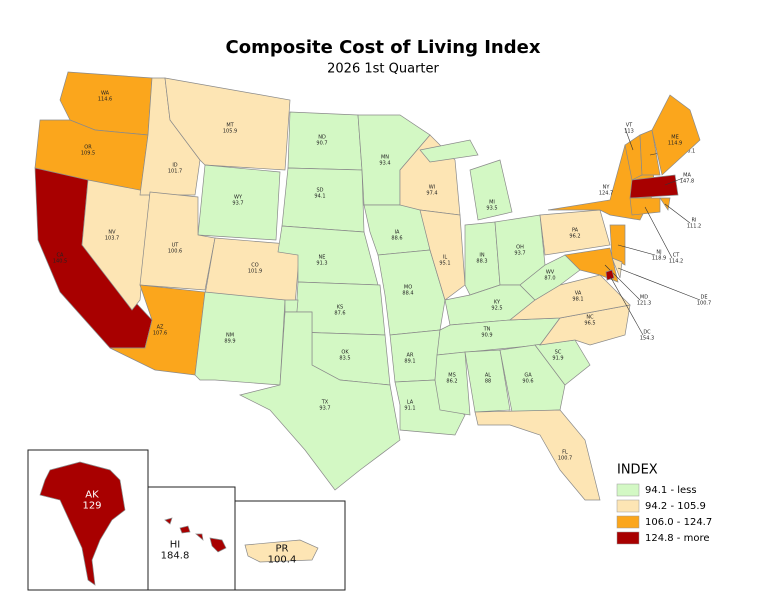 The height and width of the screenshot is (607, 767). I want to click on region-value: 95.1, so click(444, 264).